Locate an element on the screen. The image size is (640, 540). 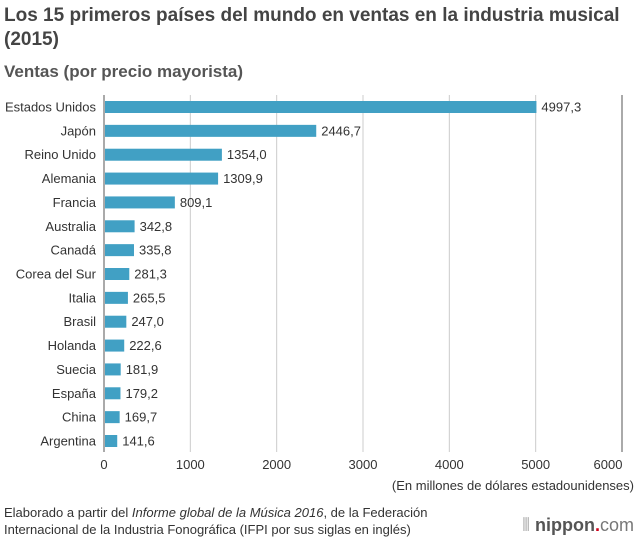
y-tick-label: Argentina is located at coordinates (68, 441).